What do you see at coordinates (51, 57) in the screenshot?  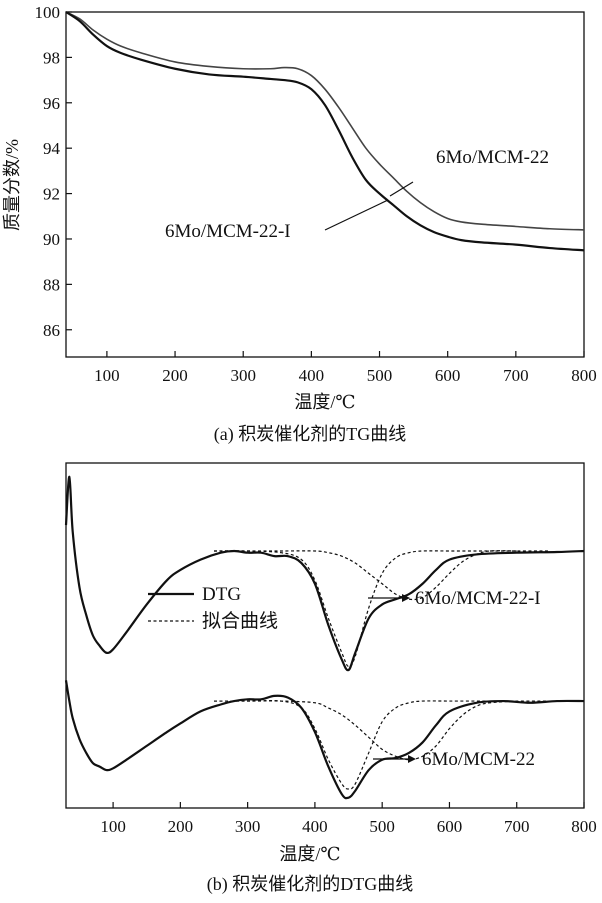 I see `tg-y-tick-label: 98` at bounding box center [51, 57].